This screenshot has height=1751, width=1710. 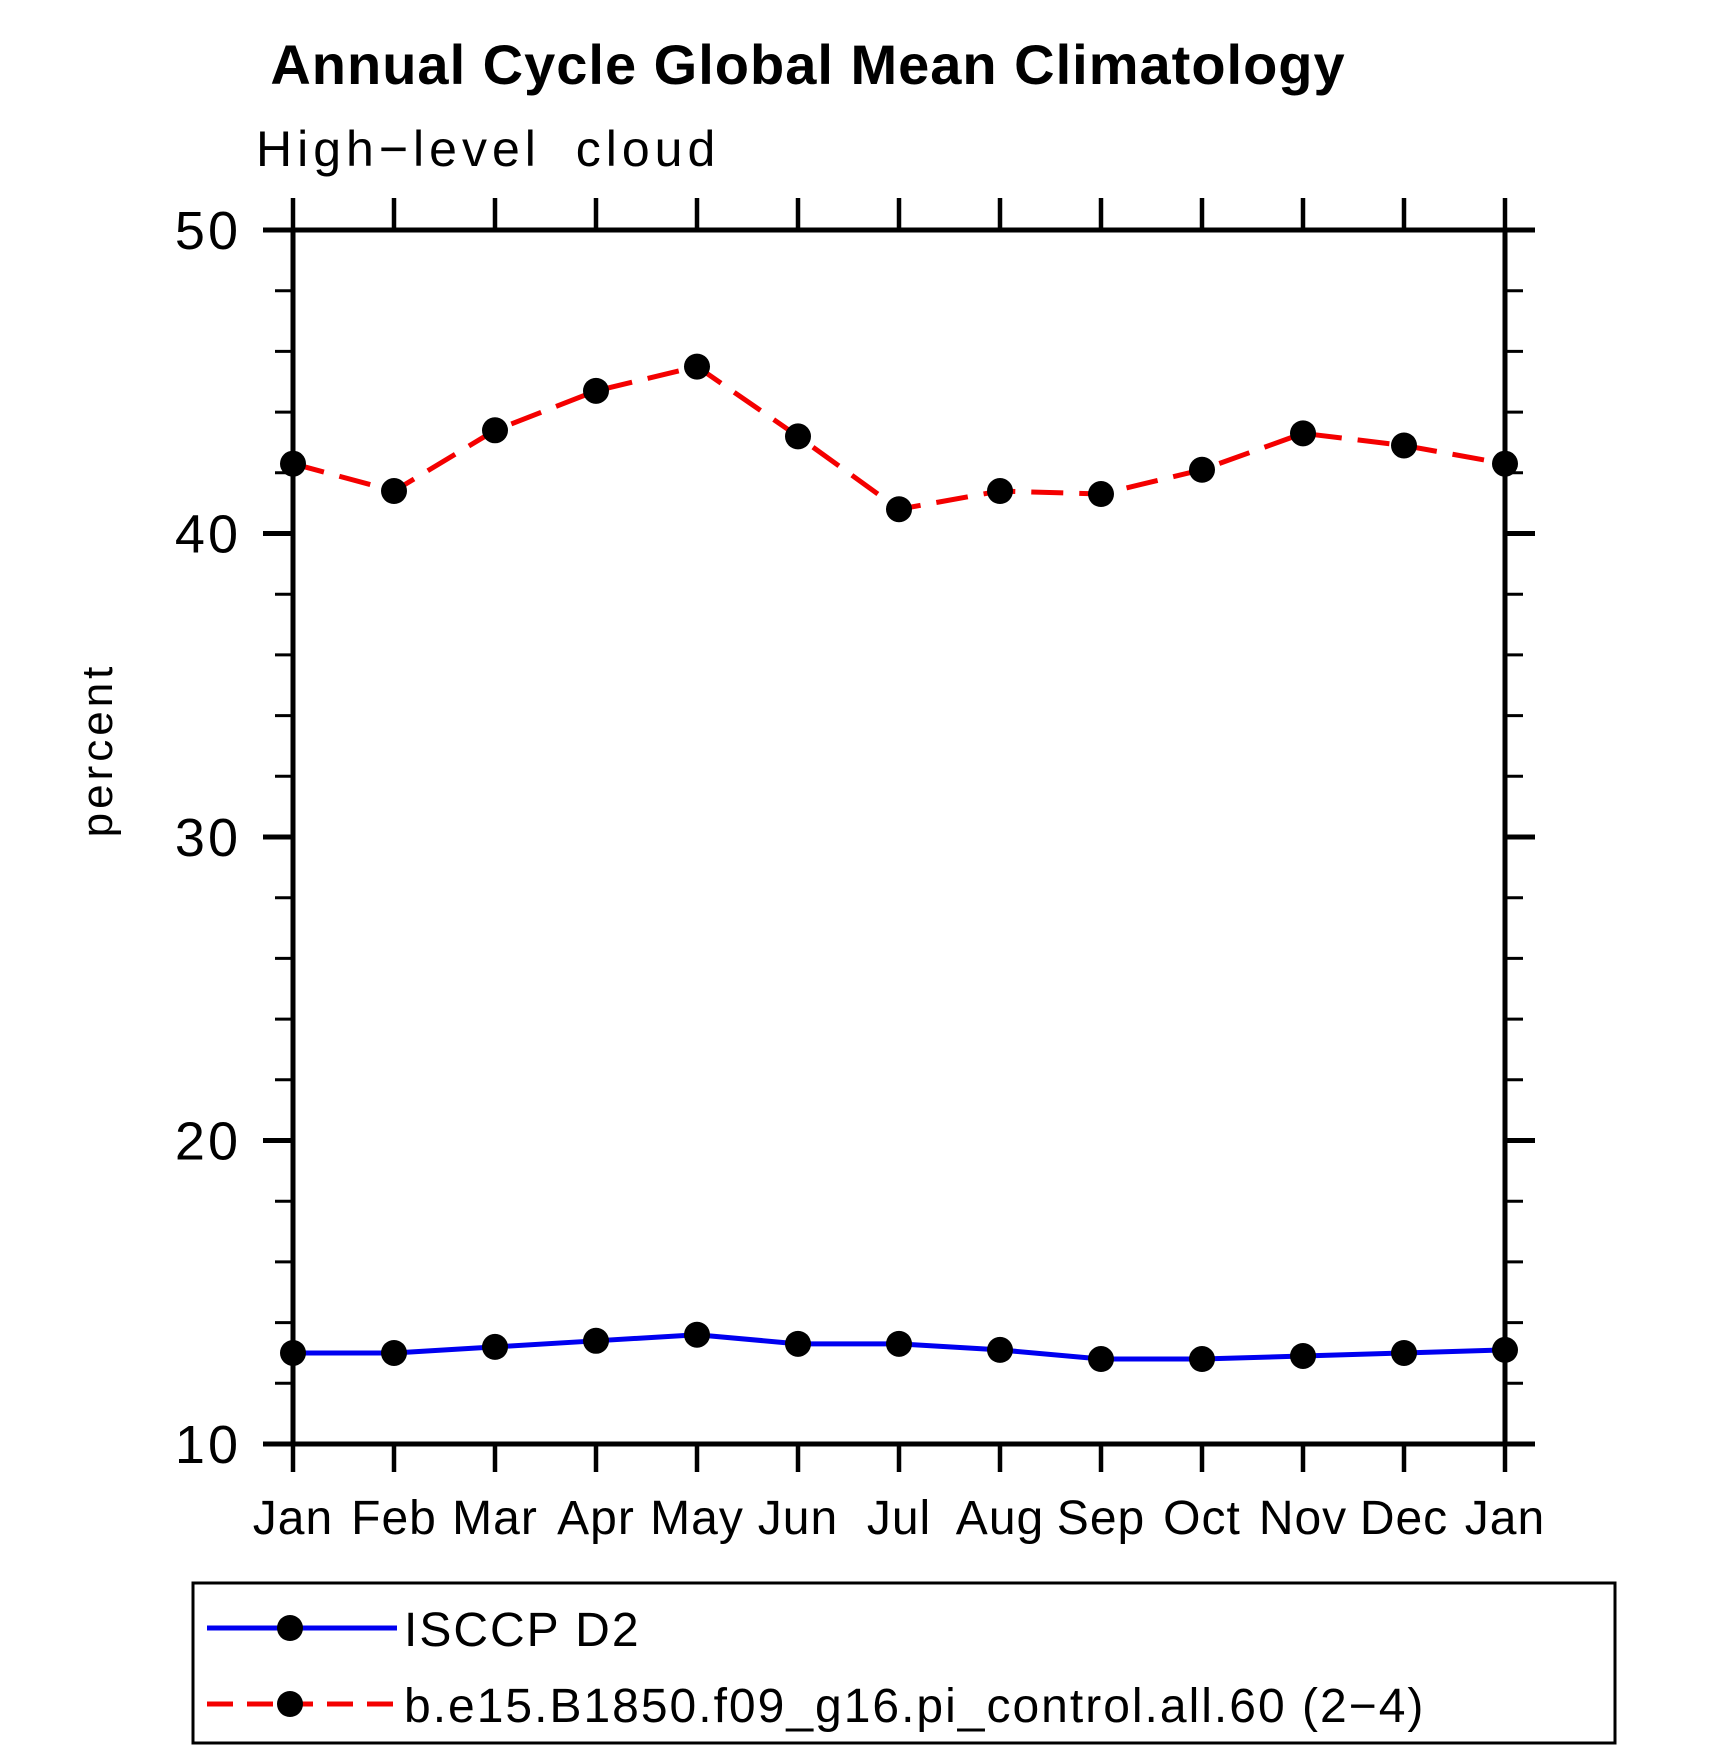 I want to click on x-tick-label: Feb, so click(x=394, y=1518).